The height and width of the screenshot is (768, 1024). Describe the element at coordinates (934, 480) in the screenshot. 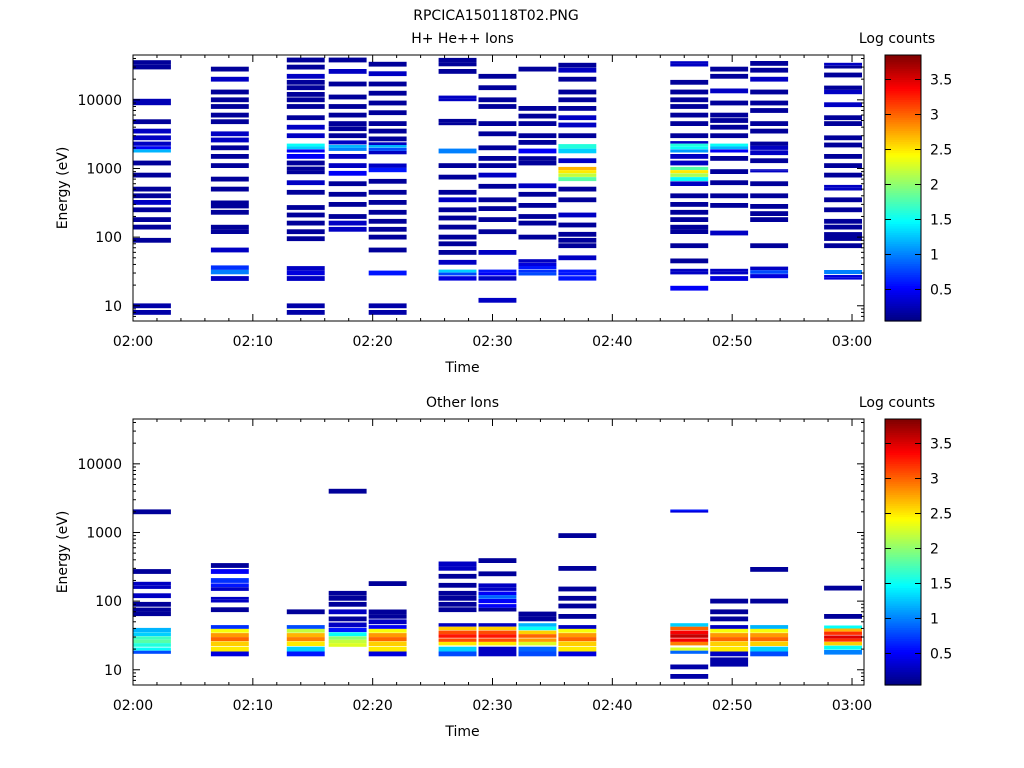

I see `colorbar-tick-label: 3` at that location.